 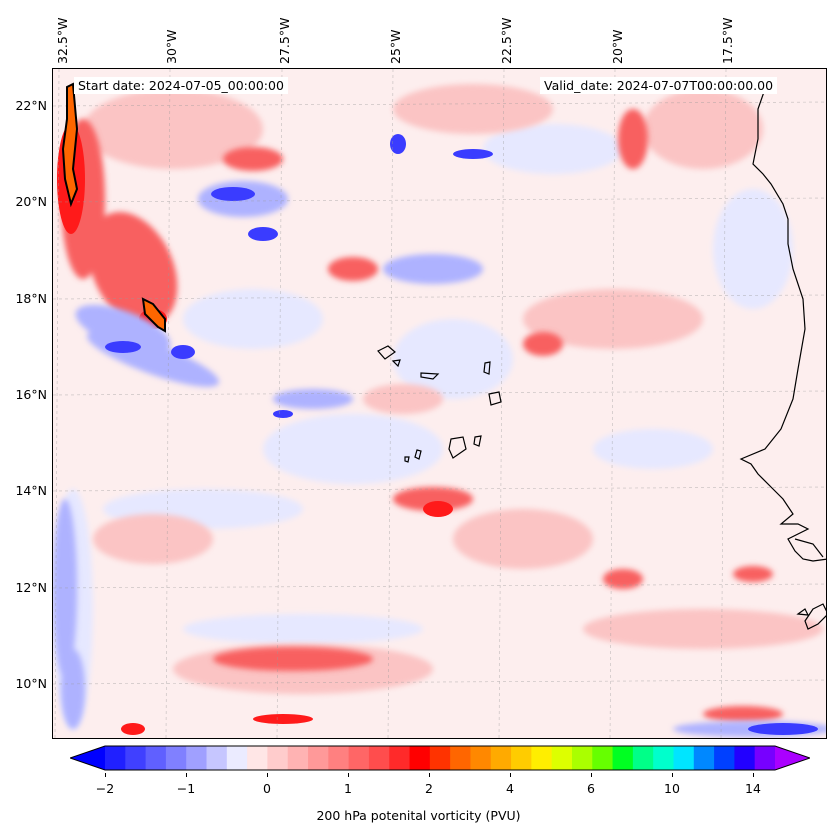 I want to click on lon-label-32-5w: 32.5°W, so click(x=62, y=40).